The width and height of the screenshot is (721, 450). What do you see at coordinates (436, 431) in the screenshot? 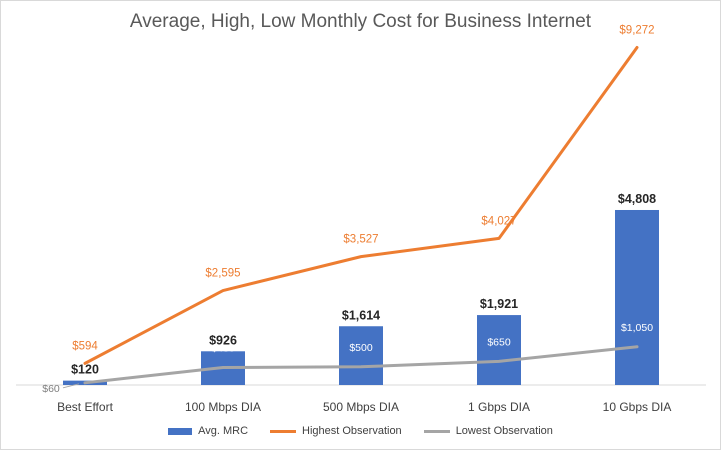
I see `legend-swatch-low` at bounding box center [436, 431].